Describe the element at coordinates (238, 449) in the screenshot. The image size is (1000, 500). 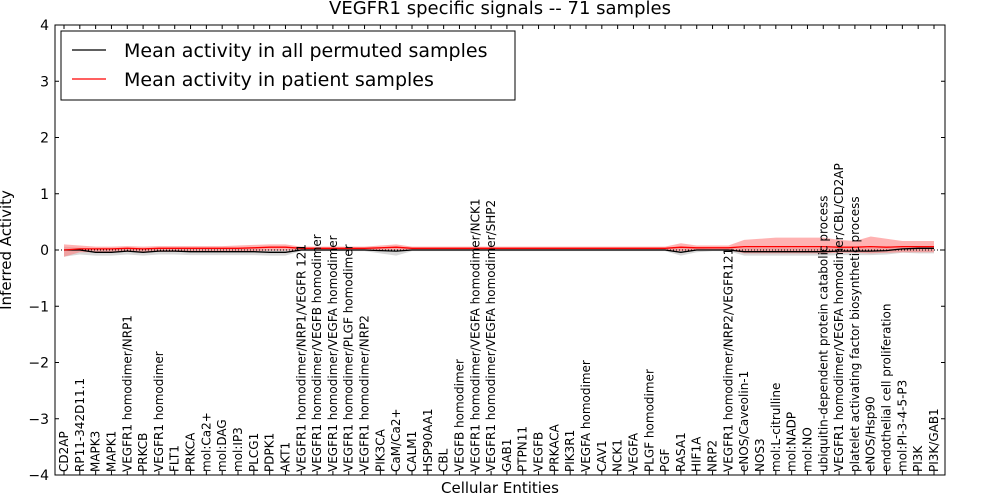
I see `x-category-label: mol:IP3` at that location.